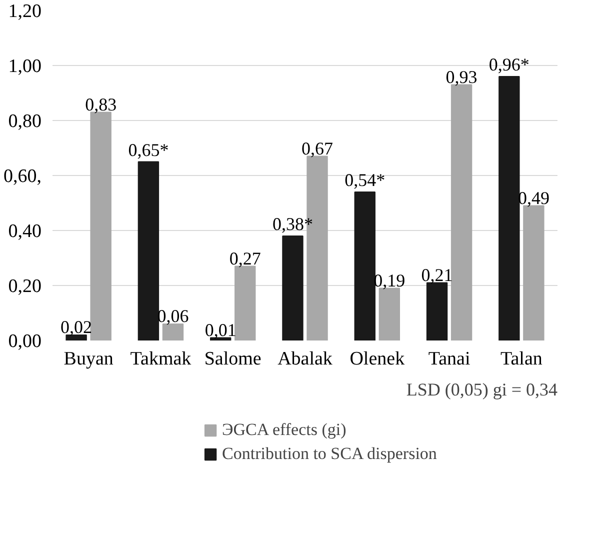 The image size is (597, 552). Describe the element at coordinates (25, 11) in the screenshot. I see `y-tick-label: 1,20` at that location.